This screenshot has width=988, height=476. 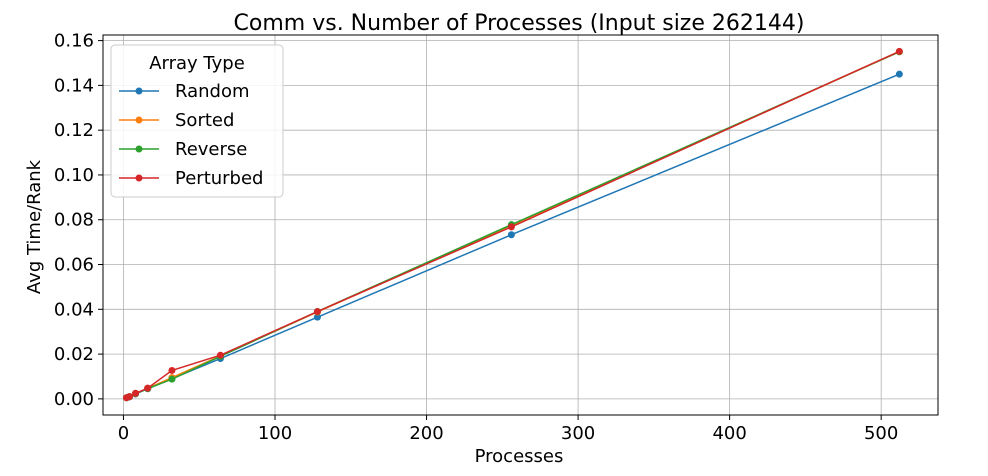 I want to click on y-tick-label: 0.16, so click(x=74, y=41).